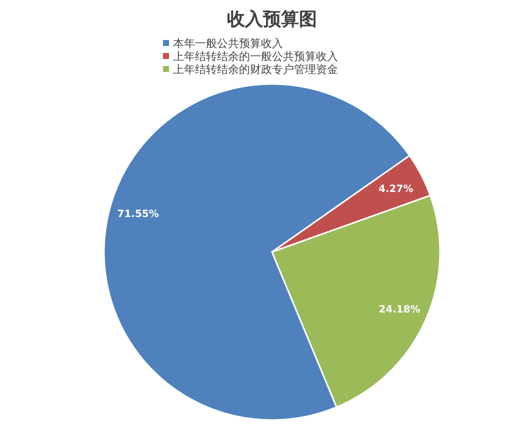  Describe the element at coordinates (272, 19) in the screenshot. I see `chart-title: 收入预算图` at that location.